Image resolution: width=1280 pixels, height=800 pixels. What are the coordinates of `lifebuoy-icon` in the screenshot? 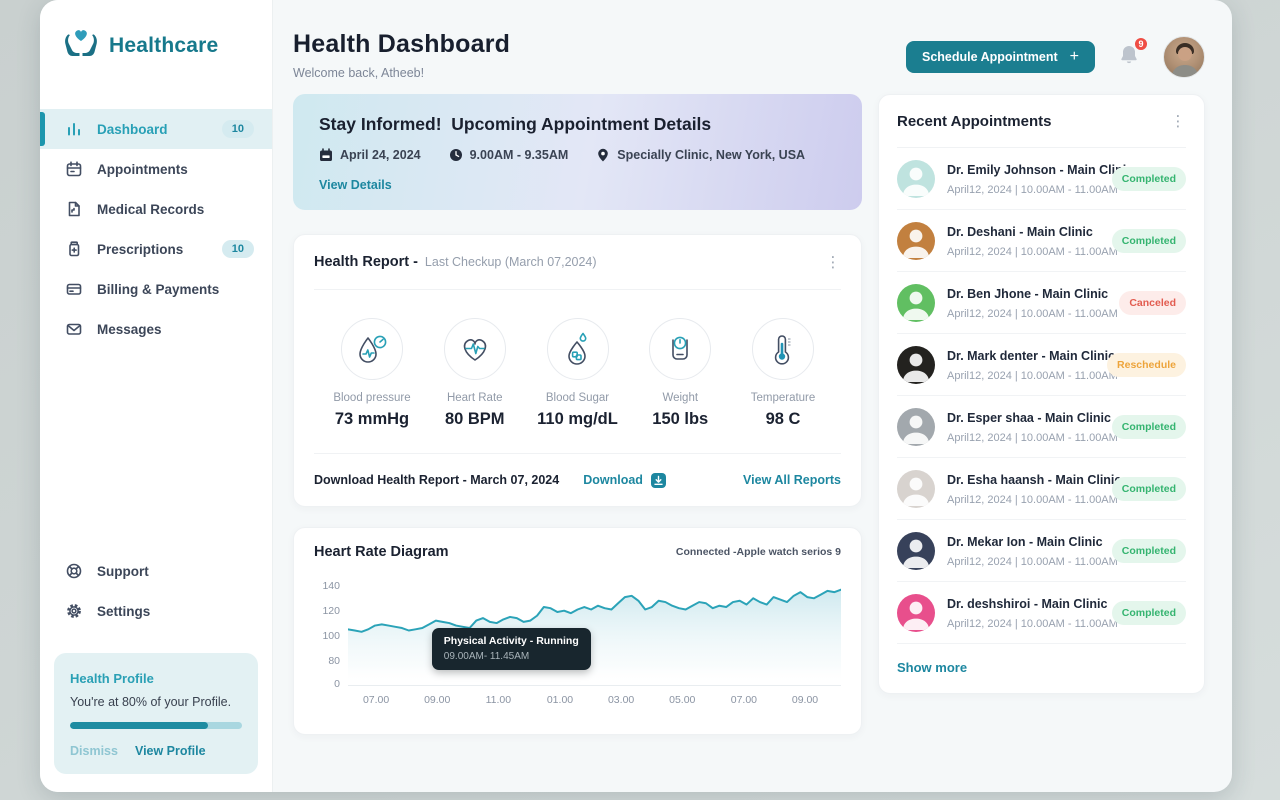 It's located at (74, 571).